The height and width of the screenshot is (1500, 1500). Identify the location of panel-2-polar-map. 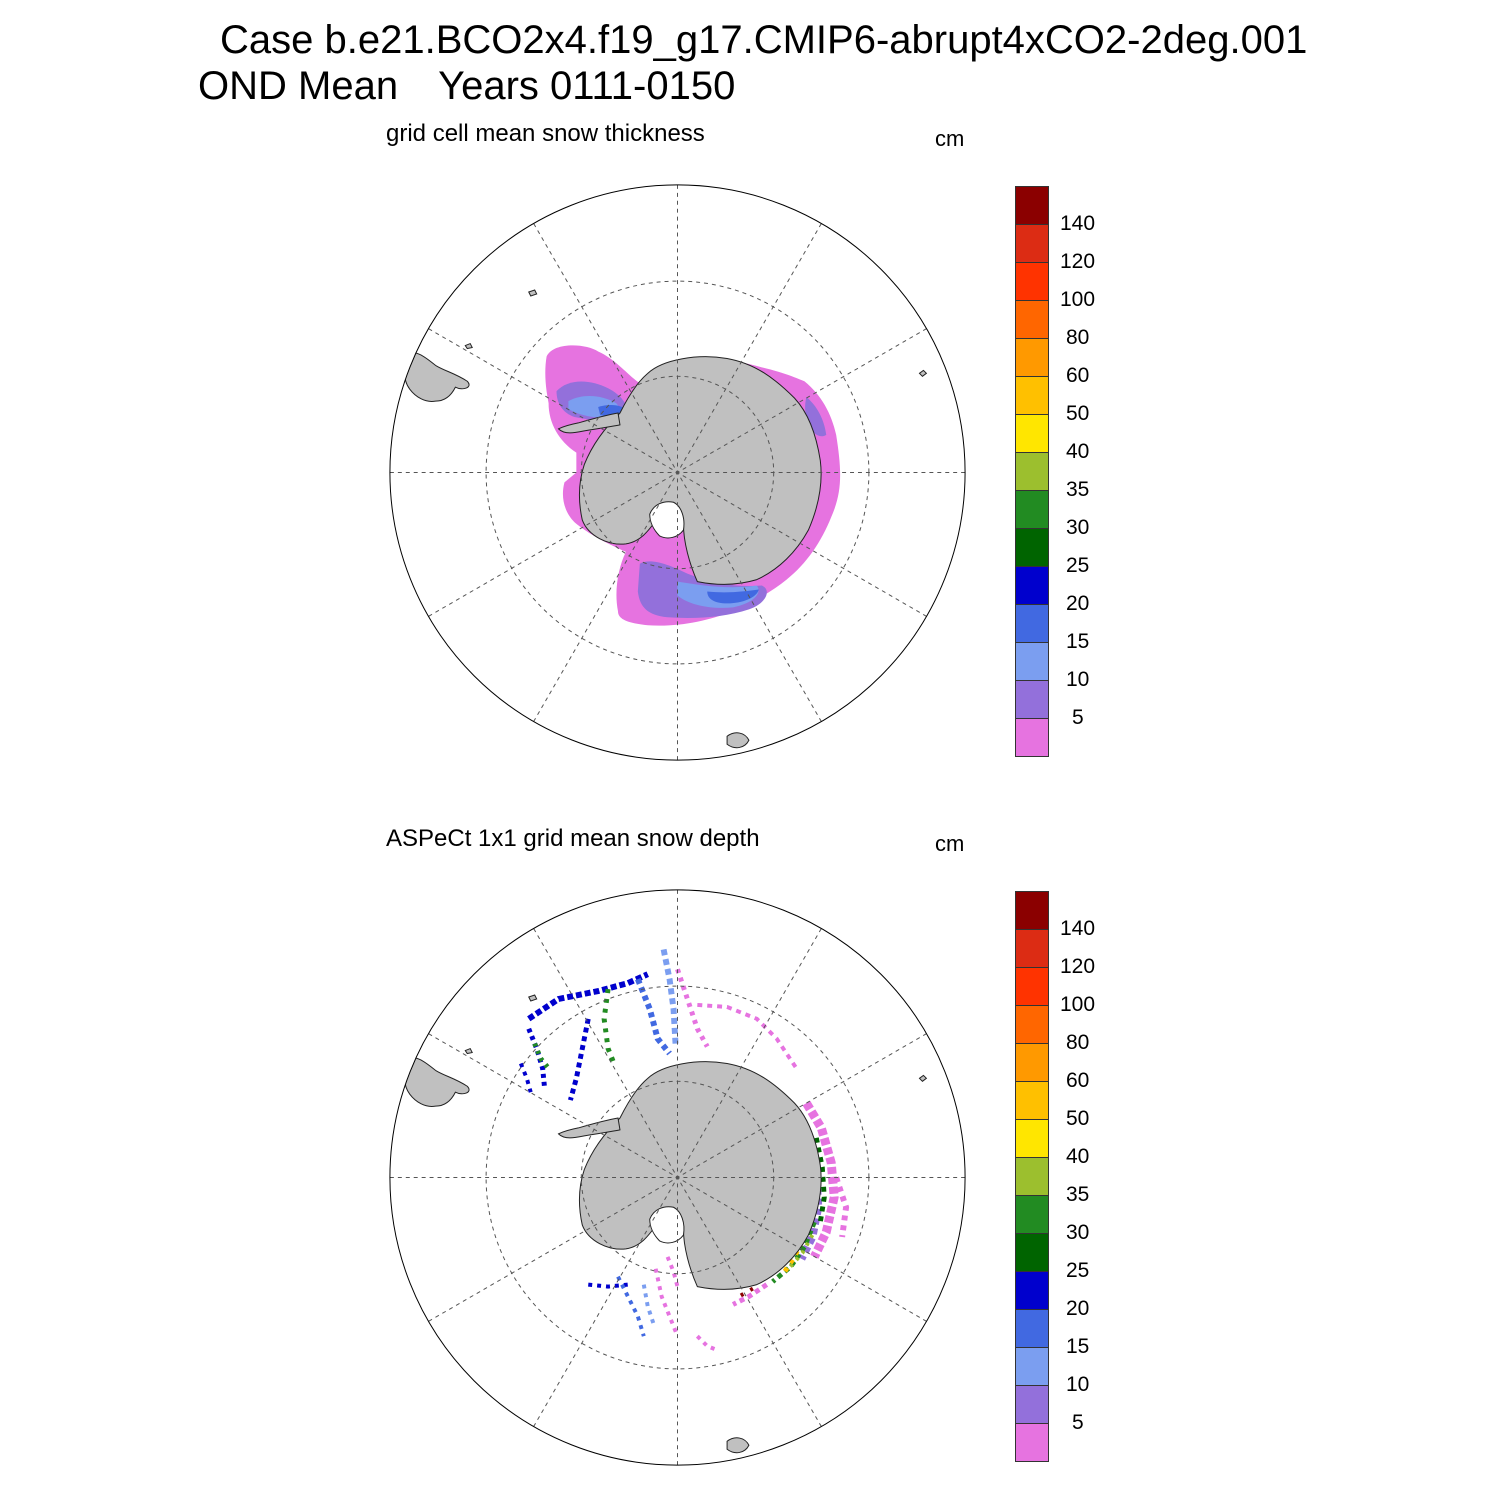
(677, 1177).